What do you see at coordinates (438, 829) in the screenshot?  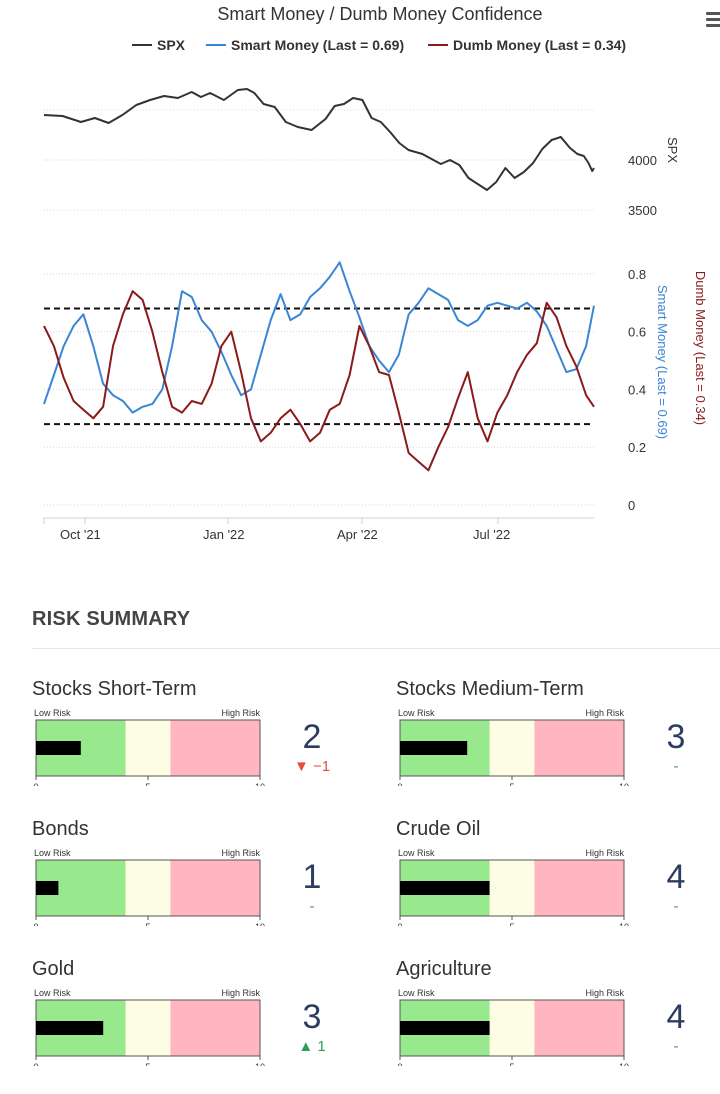 I see `risk-card-title: Crude Oil` at bounding box center [438, 829].